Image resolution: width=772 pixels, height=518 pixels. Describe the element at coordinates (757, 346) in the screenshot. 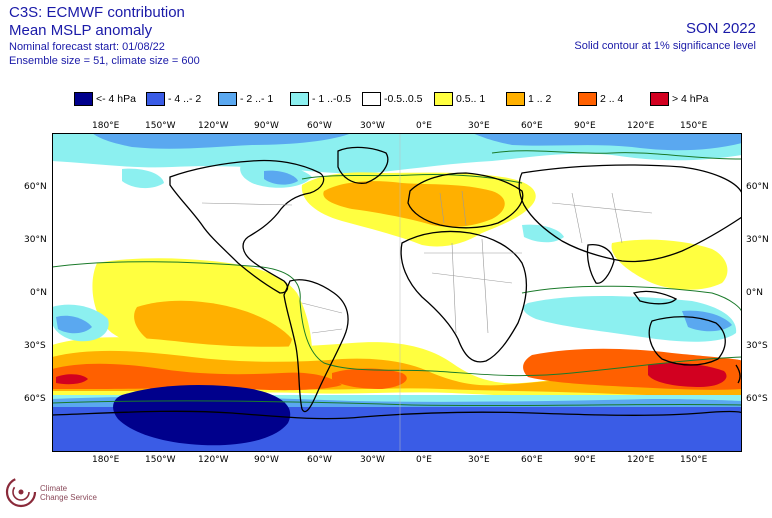

I see `lat-label-right: 30°S` at that location.